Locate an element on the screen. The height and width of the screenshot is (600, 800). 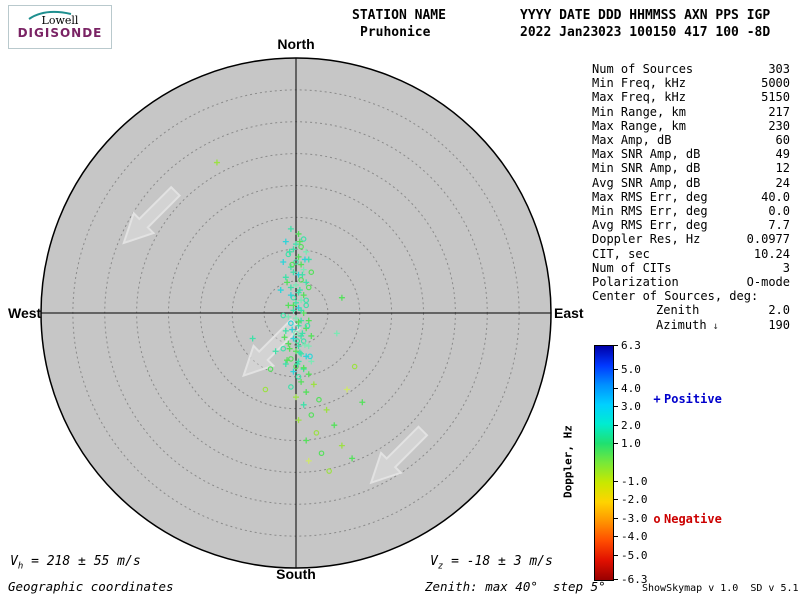
colorbar-tick-value: 4.0 is located at coordinates (631, 388).